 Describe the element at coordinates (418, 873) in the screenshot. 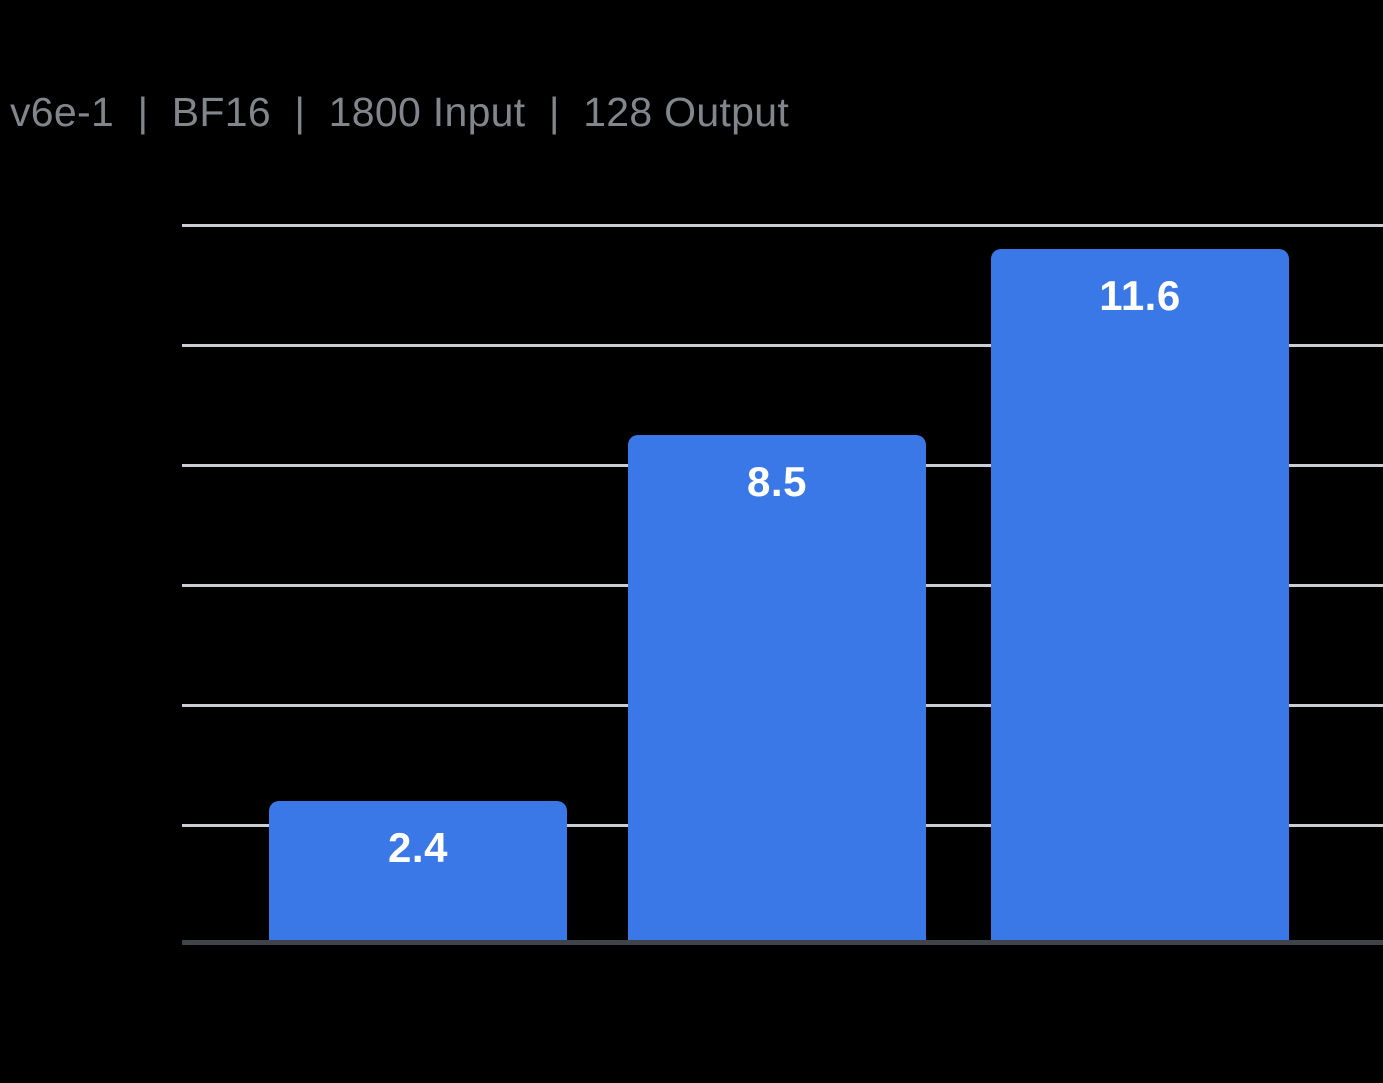

I see `bar: 2.4` at that location.